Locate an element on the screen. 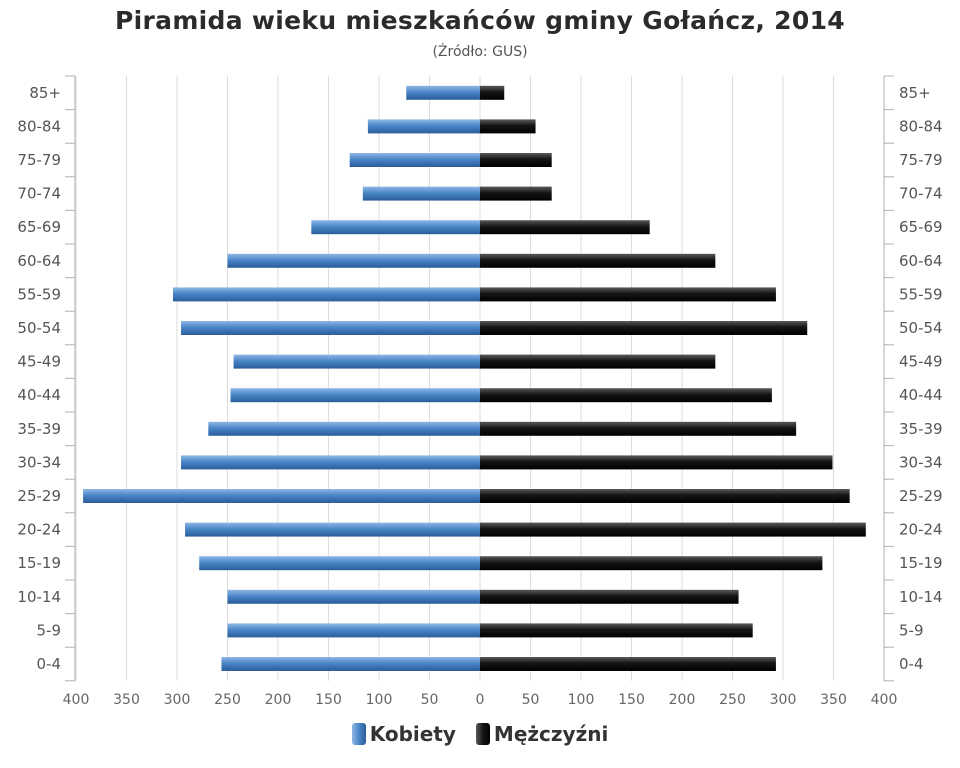 The height and width of the screenshot is (768, 960). y-tick-label-left: 15-19 is located at coordinates (39, 563).